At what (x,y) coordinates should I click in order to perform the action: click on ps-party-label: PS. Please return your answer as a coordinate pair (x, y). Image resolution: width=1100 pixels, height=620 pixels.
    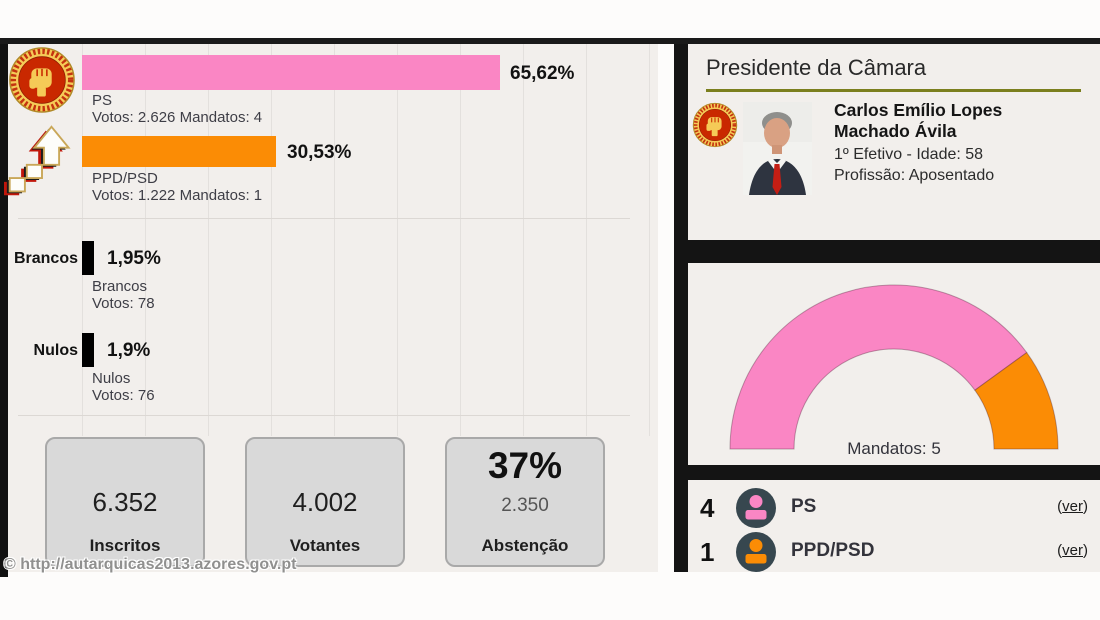
    Looking at the image, I should click on (804, 506).